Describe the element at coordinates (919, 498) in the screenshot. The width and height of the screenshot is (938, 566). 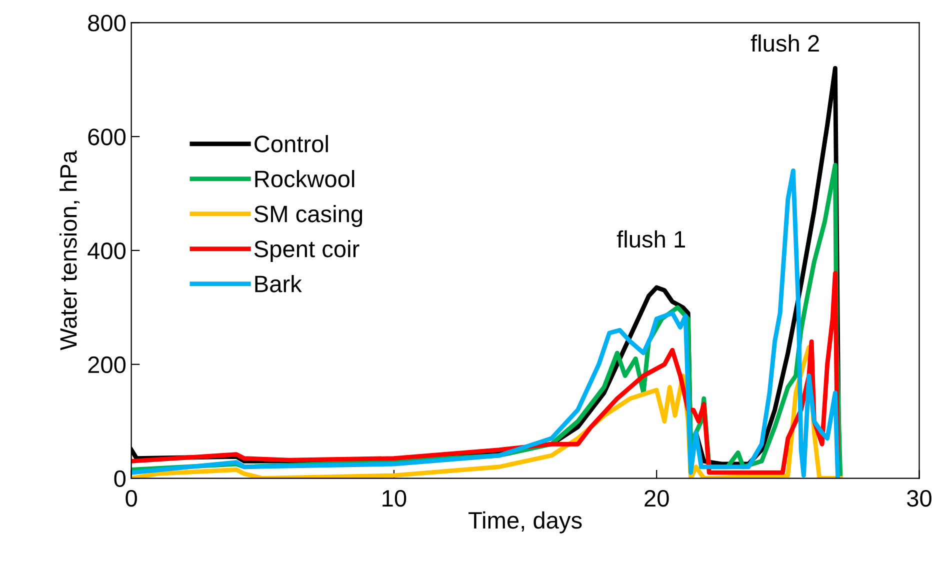
I see `x-tick-label: 30` at that location.